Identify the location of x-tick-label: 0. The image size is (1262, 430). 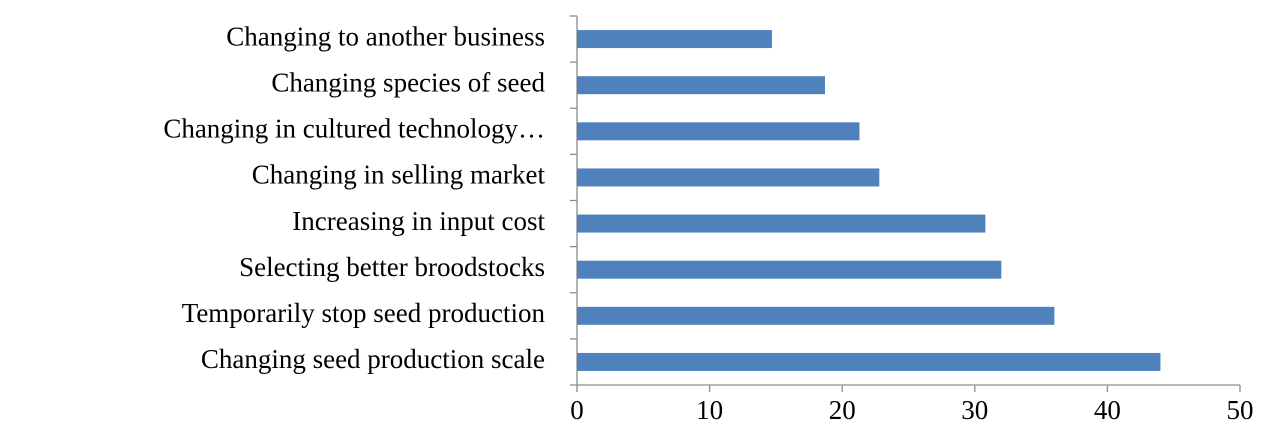
(577, 410).